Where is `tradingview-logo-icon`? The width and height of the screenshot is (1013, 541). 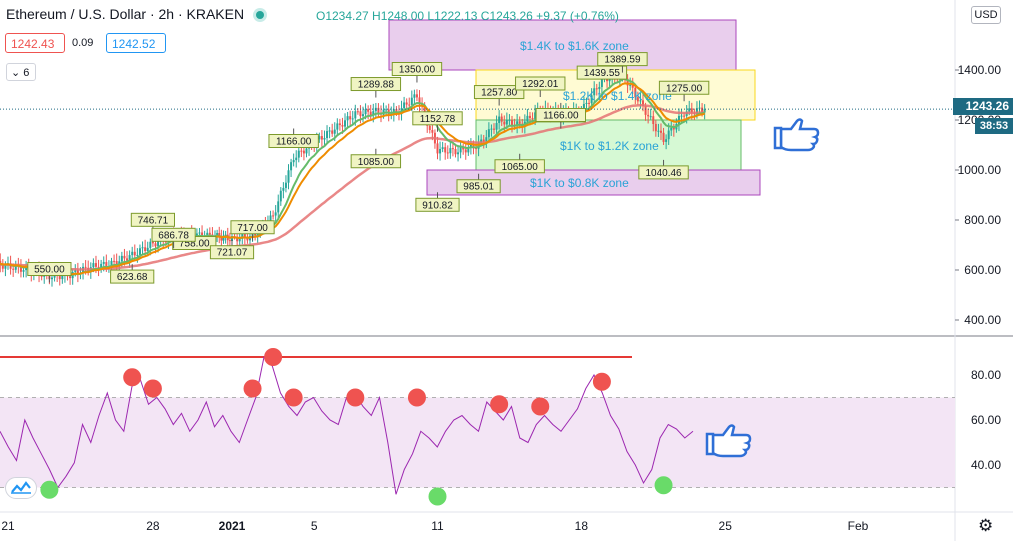
tradingview-logo-icon is located at coordinates (21, 488).